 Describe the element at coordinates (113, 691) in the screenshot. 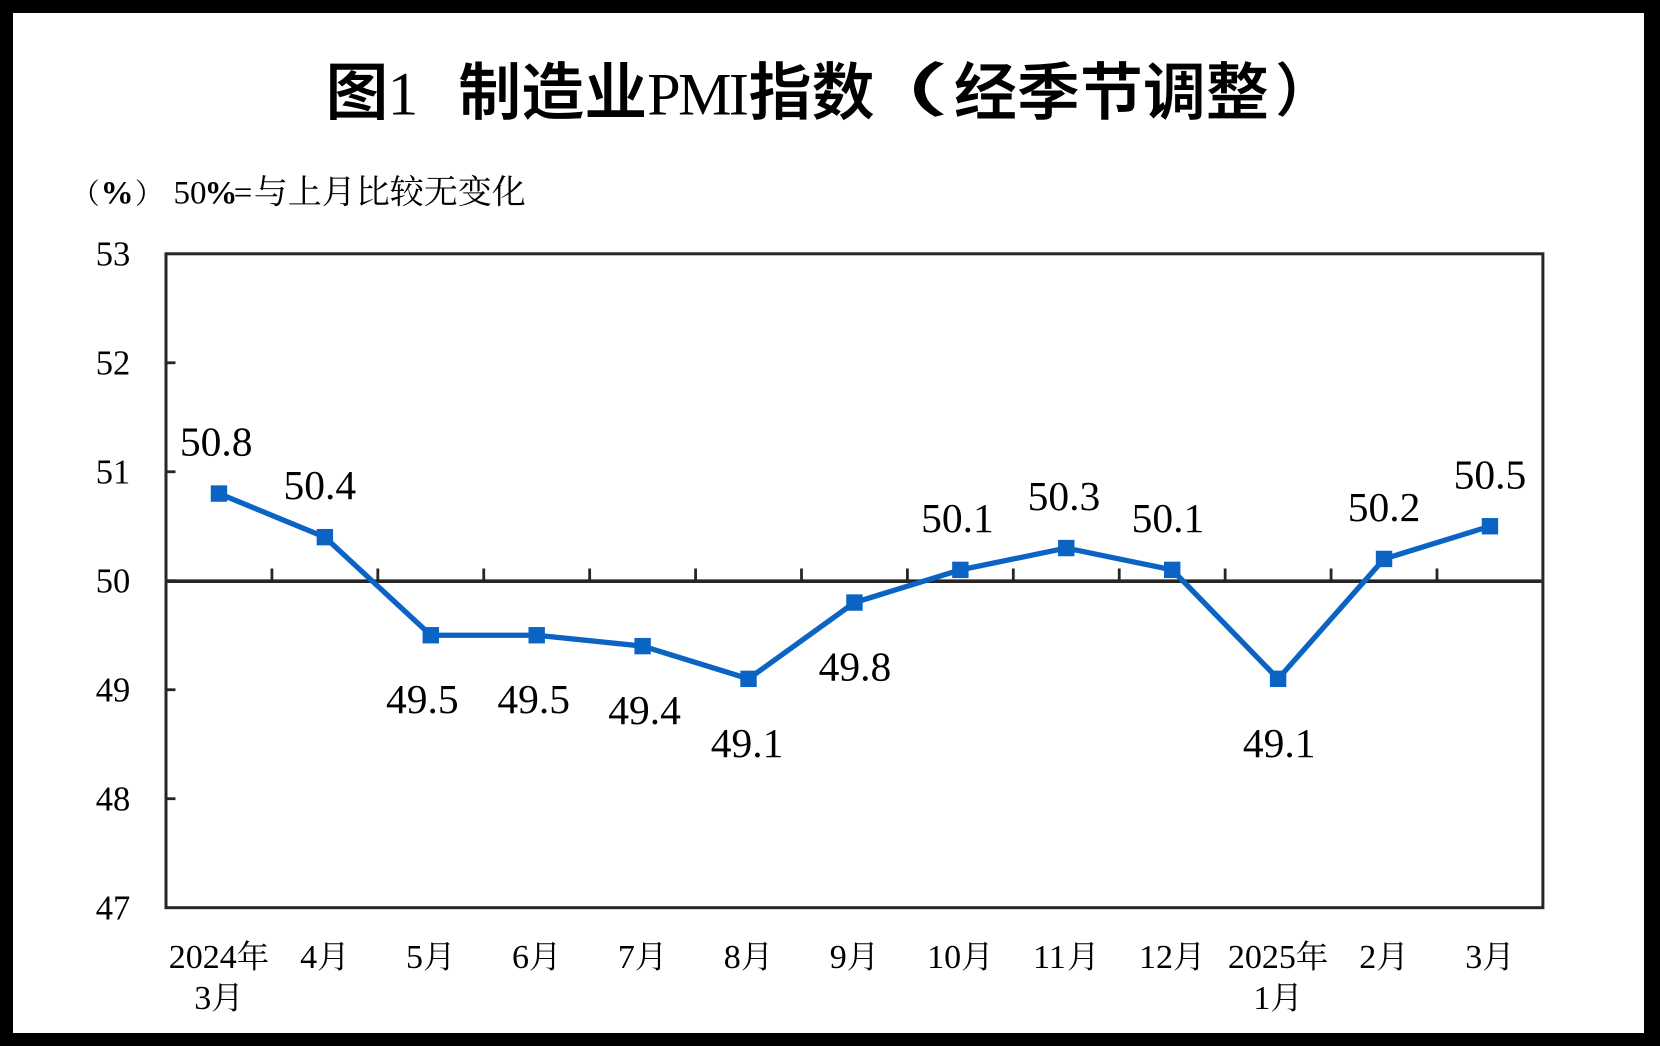

I see `svg-text: 49` at that location.